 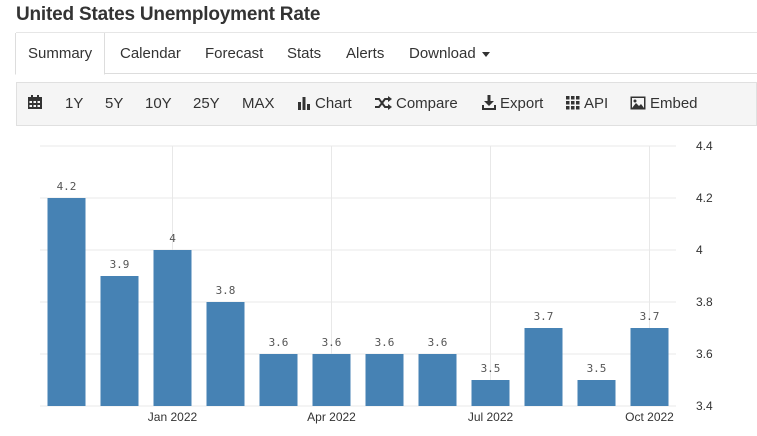 I want to click on bar-chart-icon, so click(x=304, y=103).